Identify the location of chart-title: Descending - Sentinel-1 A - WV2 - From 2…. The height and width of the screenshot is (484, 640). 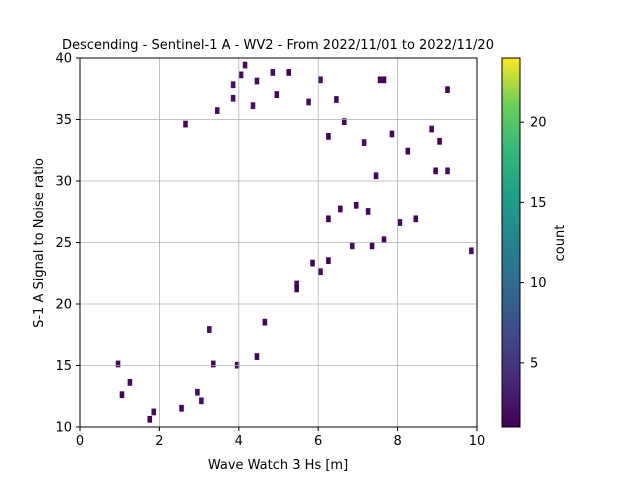
(278, 45).